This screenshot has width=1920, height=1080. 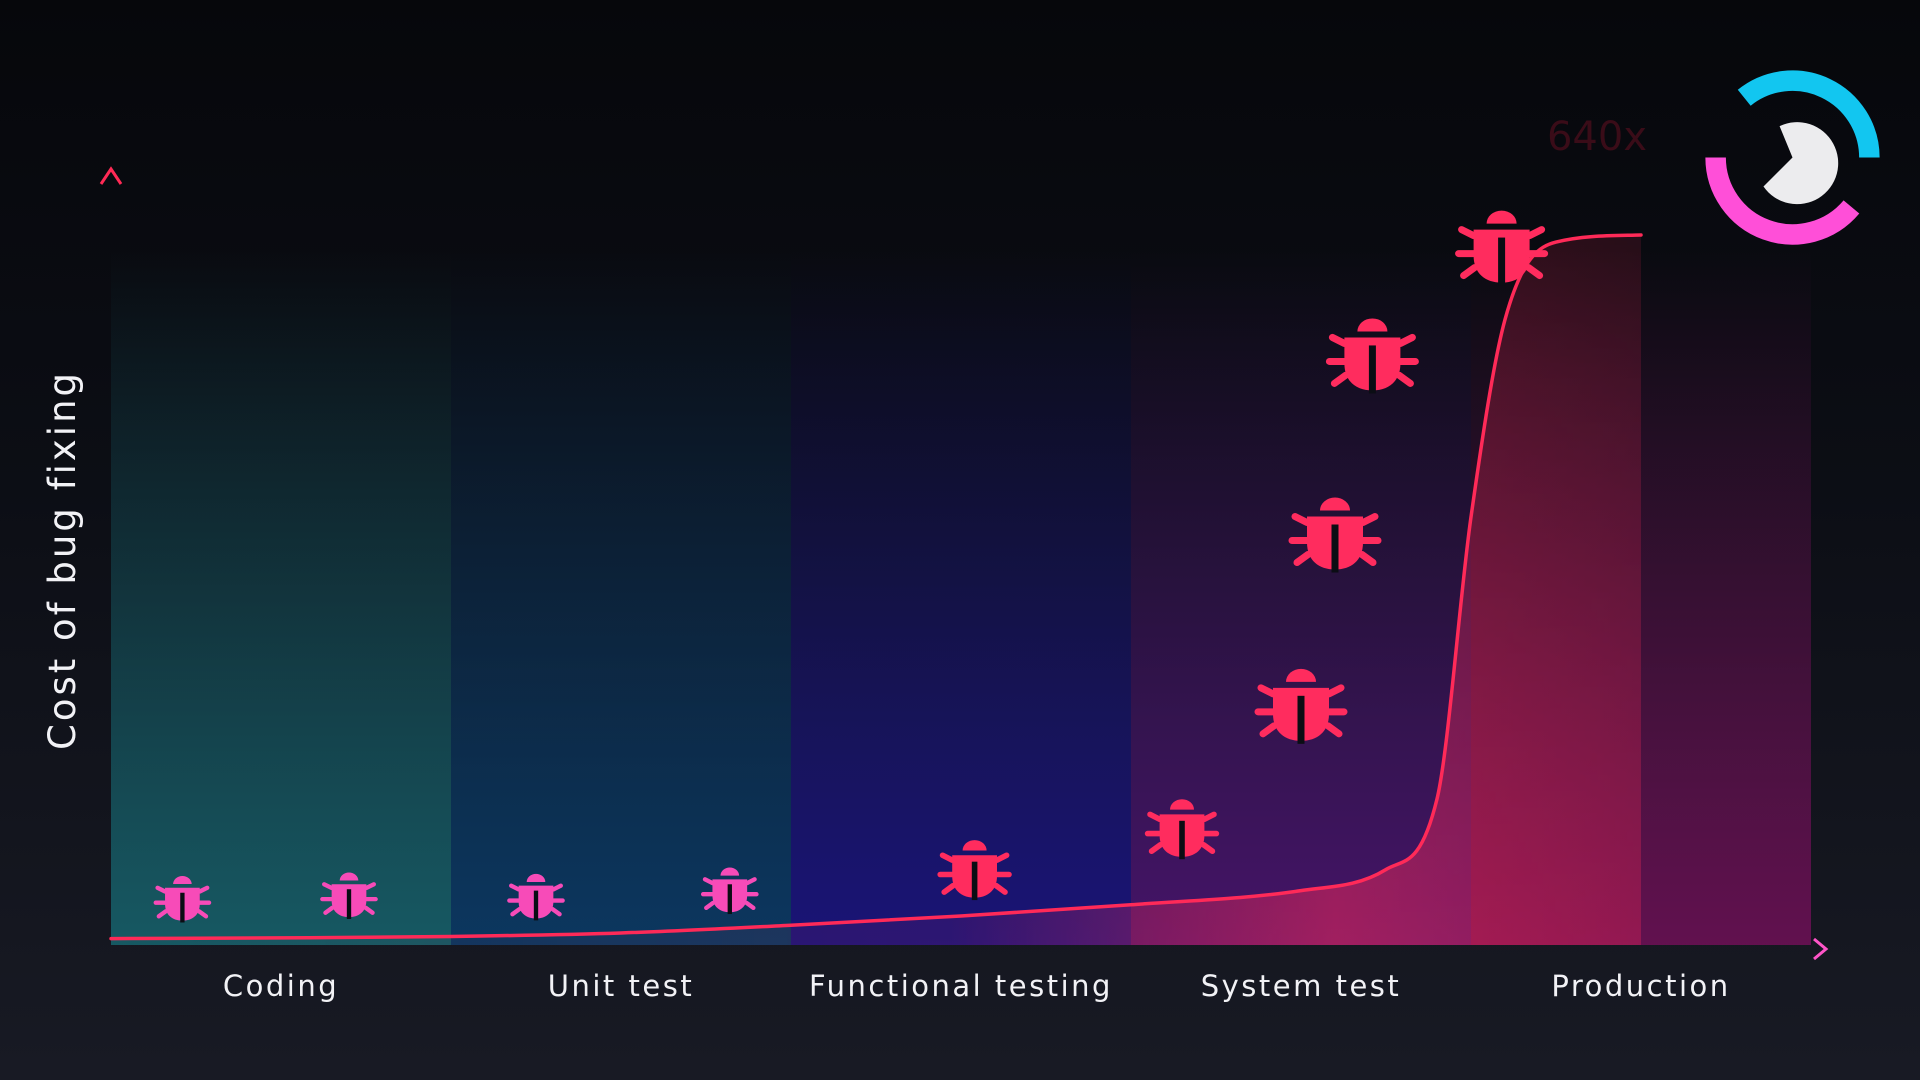 I want to click on band-functional-testing, so click(x=961, y=597).